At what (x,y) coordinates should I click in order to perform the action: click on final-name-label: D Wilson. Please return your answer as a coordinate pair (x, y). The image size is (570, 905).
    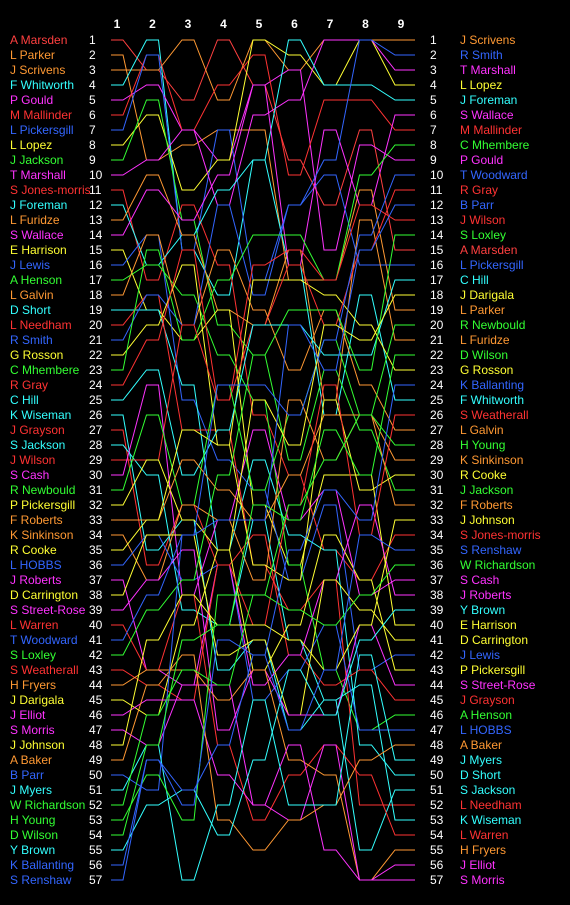
    Looking at the image, I should click on (484, 355).